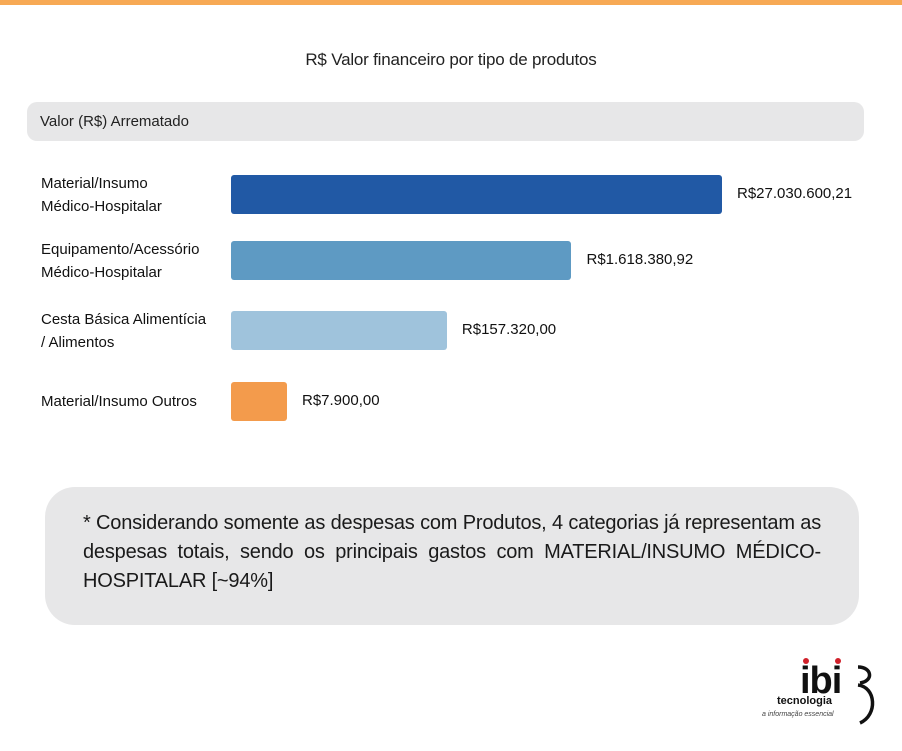  What do you see at coordinates (114, 121) in the screenshot?
I see `series-header-label: Valor (R$) Arrematado` at bounding box center [114, 121].